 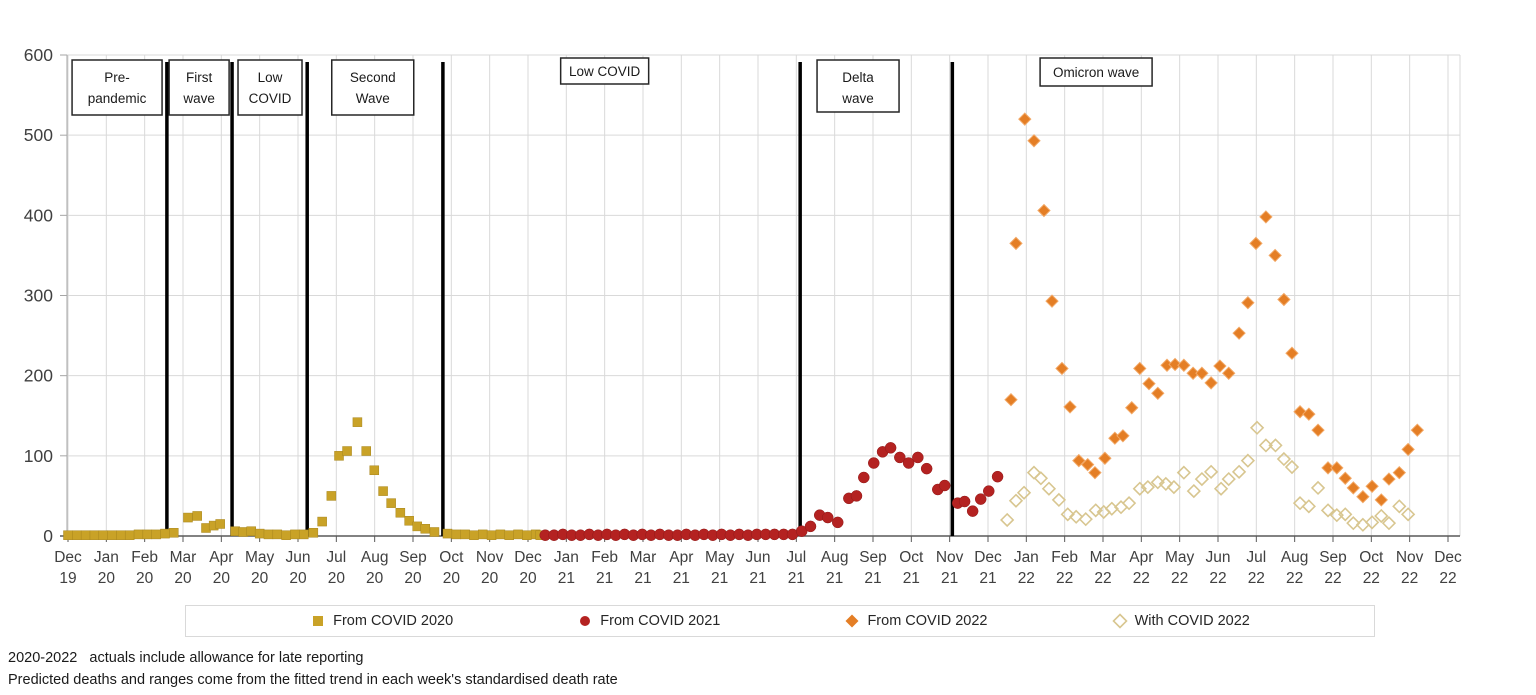 I want to click on x-axis-tick-label: Apr 21, so click(x=681, y=568).